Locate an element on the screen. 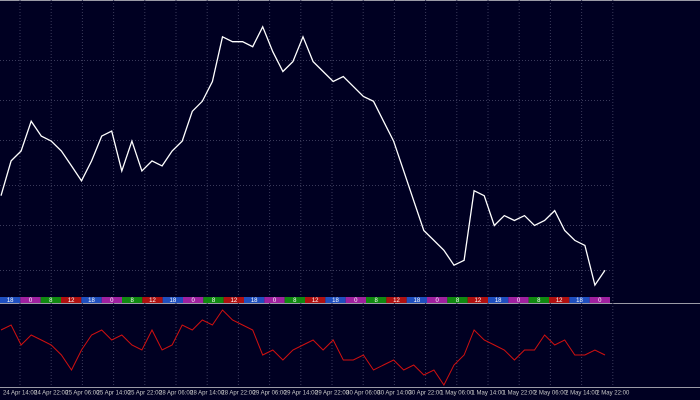  time-label: 30 Apr 22:00 is located at coordinates (426, 394).